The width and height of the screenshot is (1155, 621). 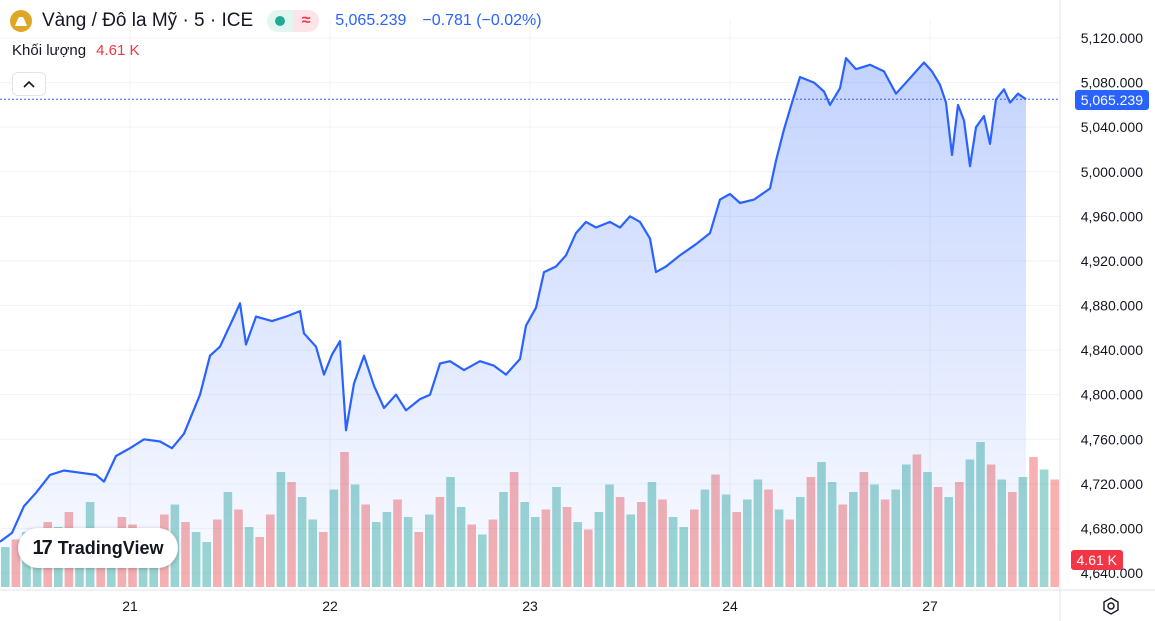 What do you see at coordinates (49, 50) in the screenshot?
I see `volume-label: Khối lượng` at bounding box center [49, 50].